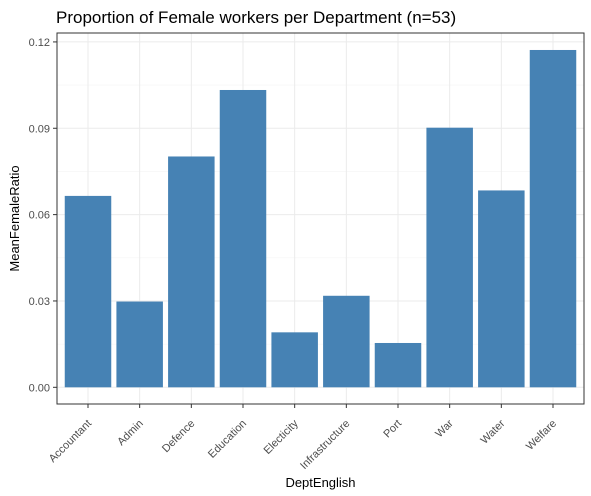  Describe the element at coordinates (346, 341) in the screenshot. I see `bar-infrastructure` at that location.